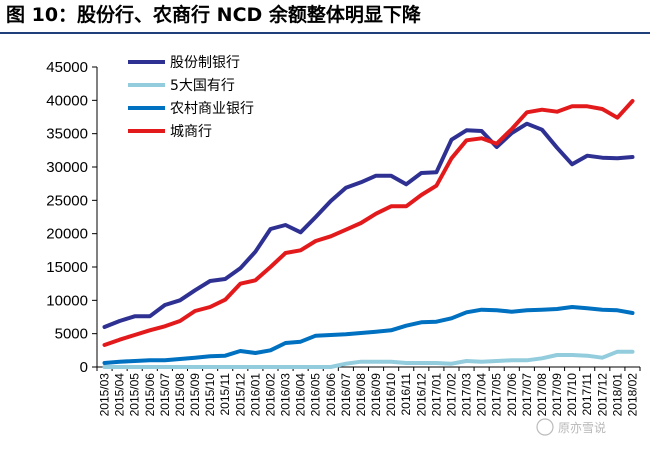  I want to click on x-tick-label: 2015/04, so click(120, 395).